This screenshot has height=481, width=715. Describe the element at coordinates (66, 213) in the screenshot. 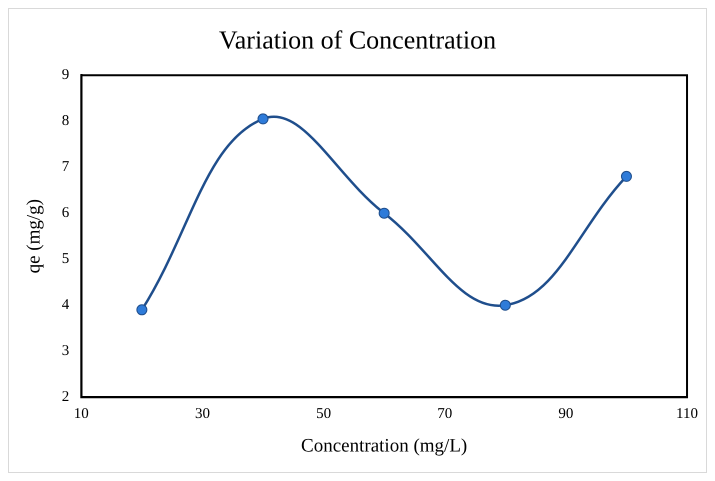

I see `y-tick-label: 6` at that location.